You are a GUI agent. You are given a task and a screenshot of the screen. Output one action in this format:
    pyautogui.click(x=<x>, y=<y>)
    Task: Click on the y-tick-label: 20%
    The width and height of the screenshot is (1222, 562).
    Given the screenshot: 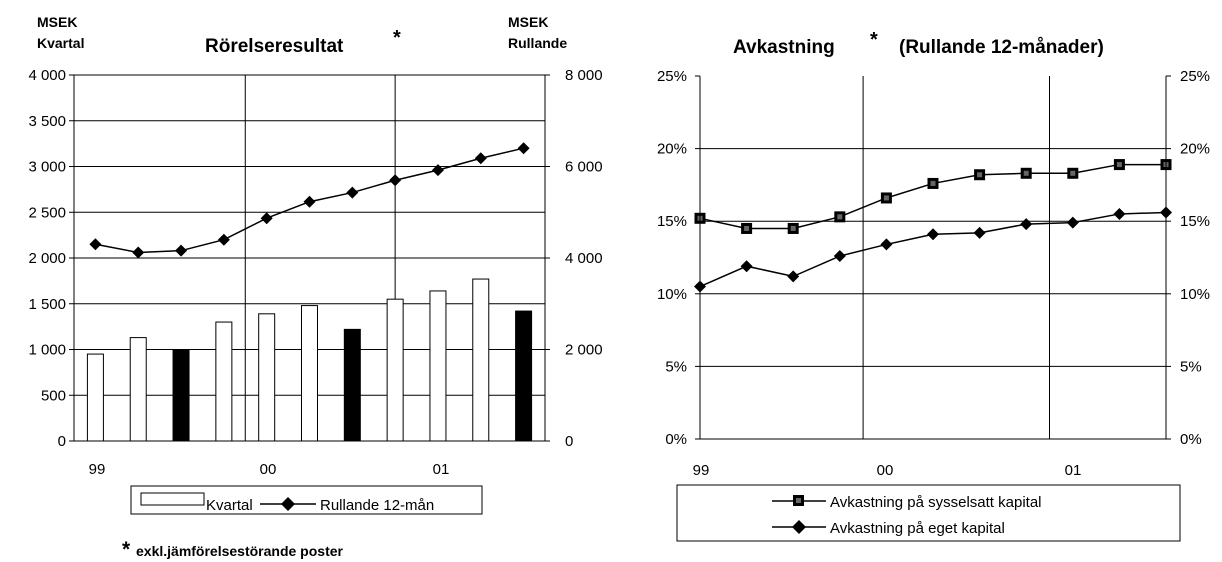 What is the action you would take?
    pyautogui.click(x=672, y=149)
    